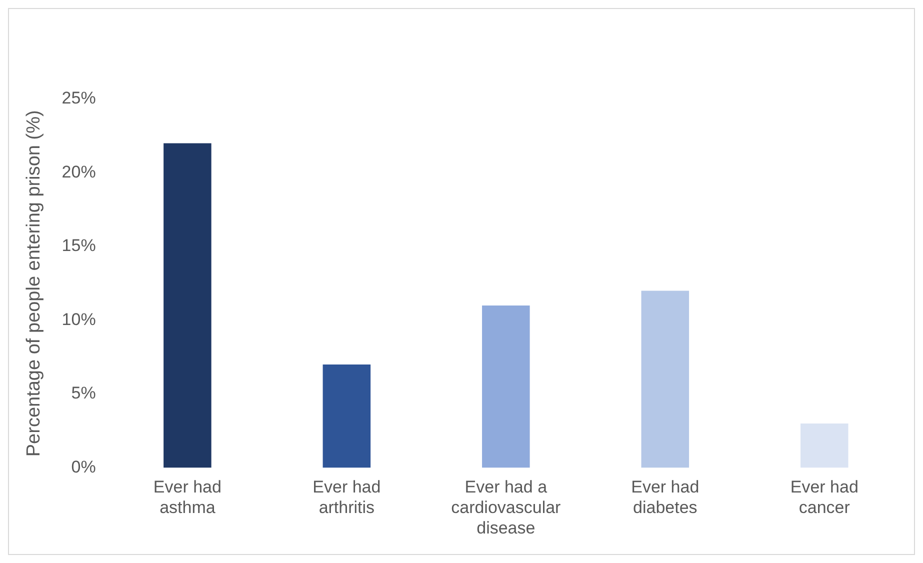 This screenshot has width=923, height=563. Describe the element at coordinates (34, 283) in the screenshot. I see `y-axis-title: Percentage of people entering prison (%)` at that location.